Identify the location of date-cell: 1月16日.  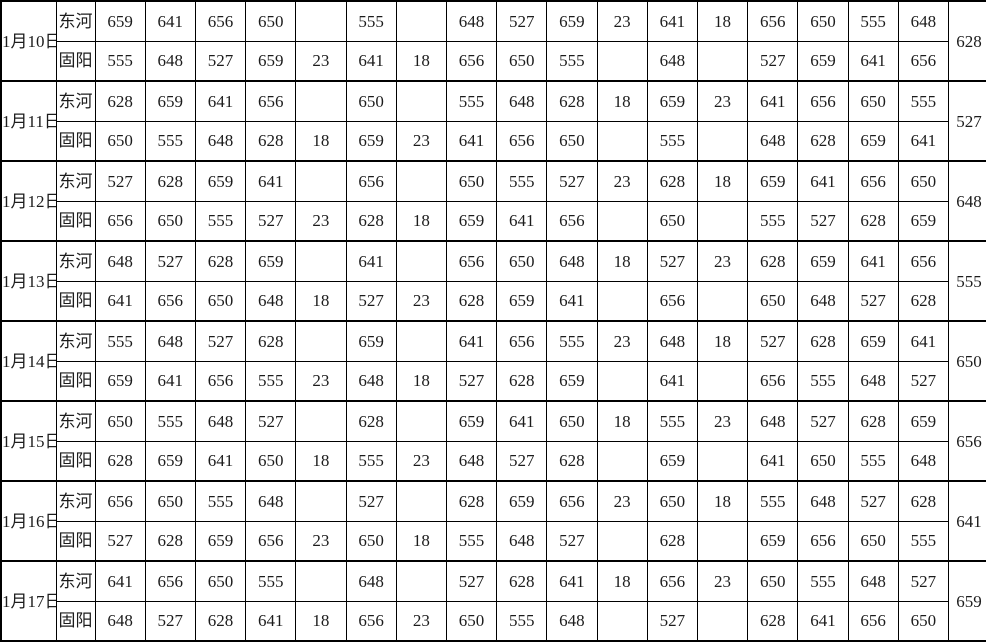
(28, 521).